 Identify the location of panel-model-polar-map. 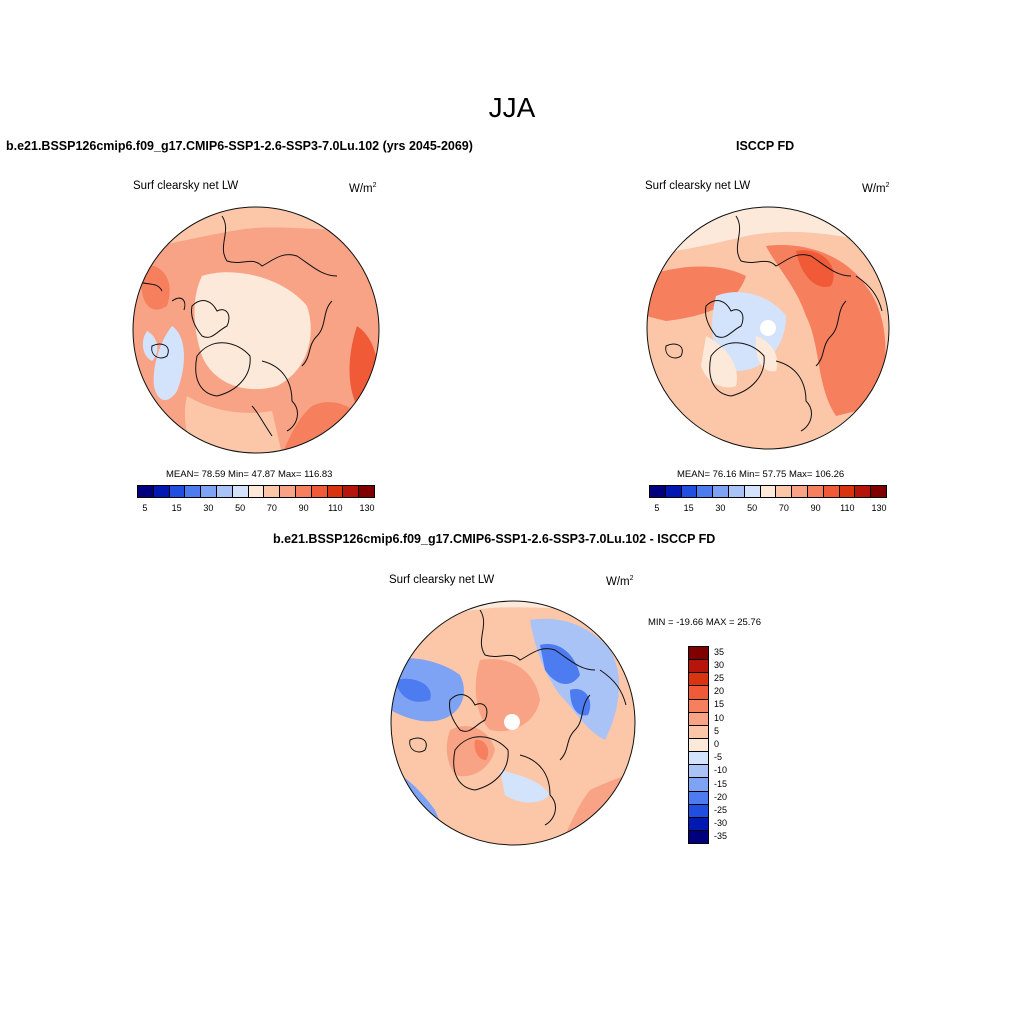
(256, 330).